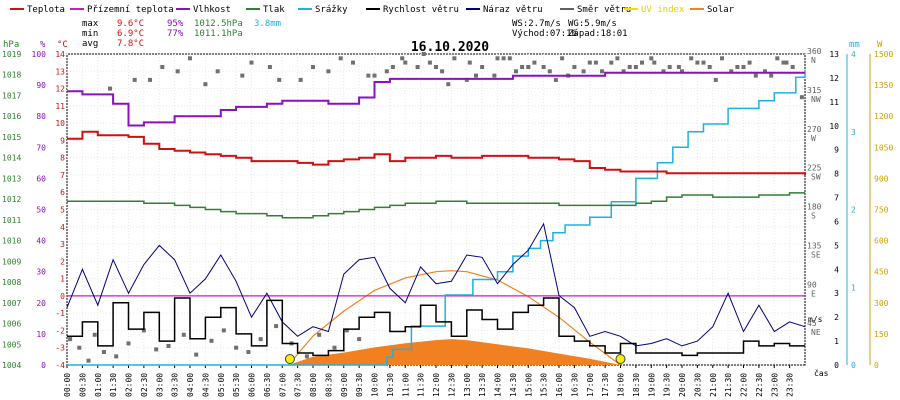 This screenshot has width=900, height=400. I want to click on x-tick-label: 17:00, so click(590, 385).